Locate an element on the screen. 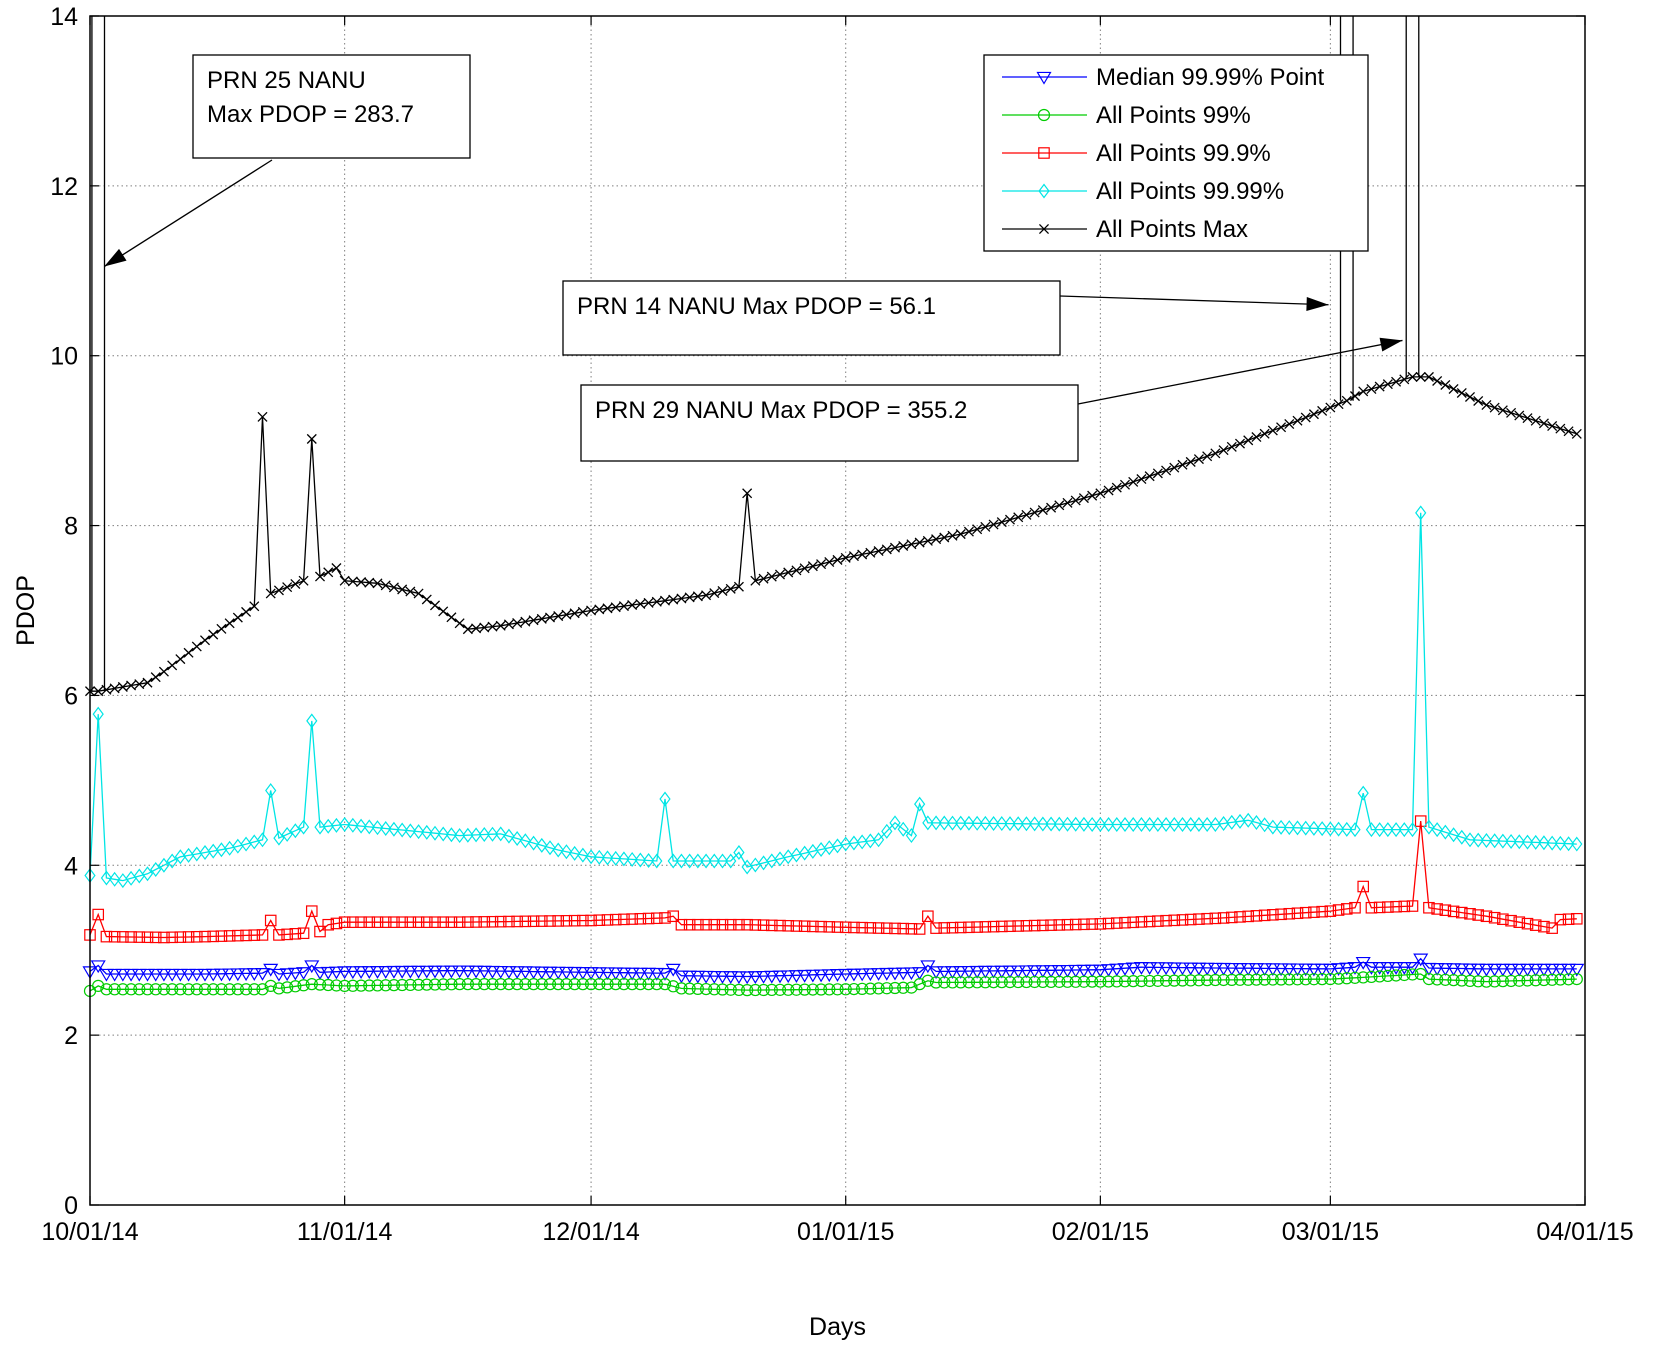 This screenshot has width=1654, height=1345. annotation-box is located at coordinates (829, 423).